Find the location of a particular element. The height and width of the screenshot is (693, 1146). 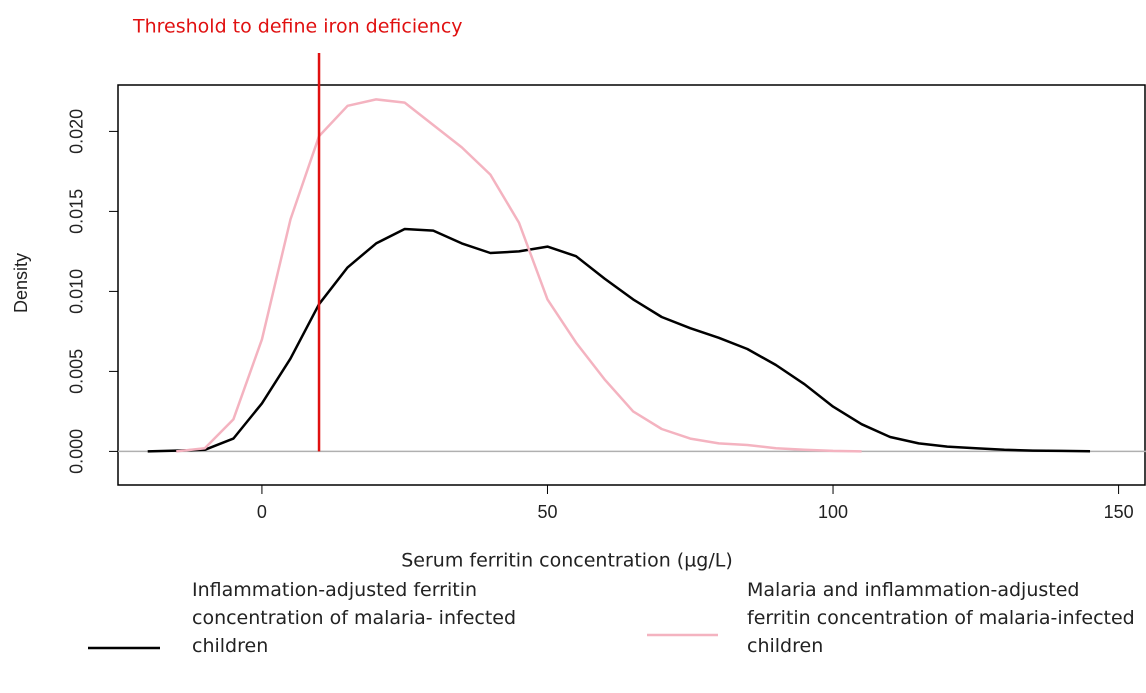

x-tick-label: 100 is located at coordinates (833, 512).